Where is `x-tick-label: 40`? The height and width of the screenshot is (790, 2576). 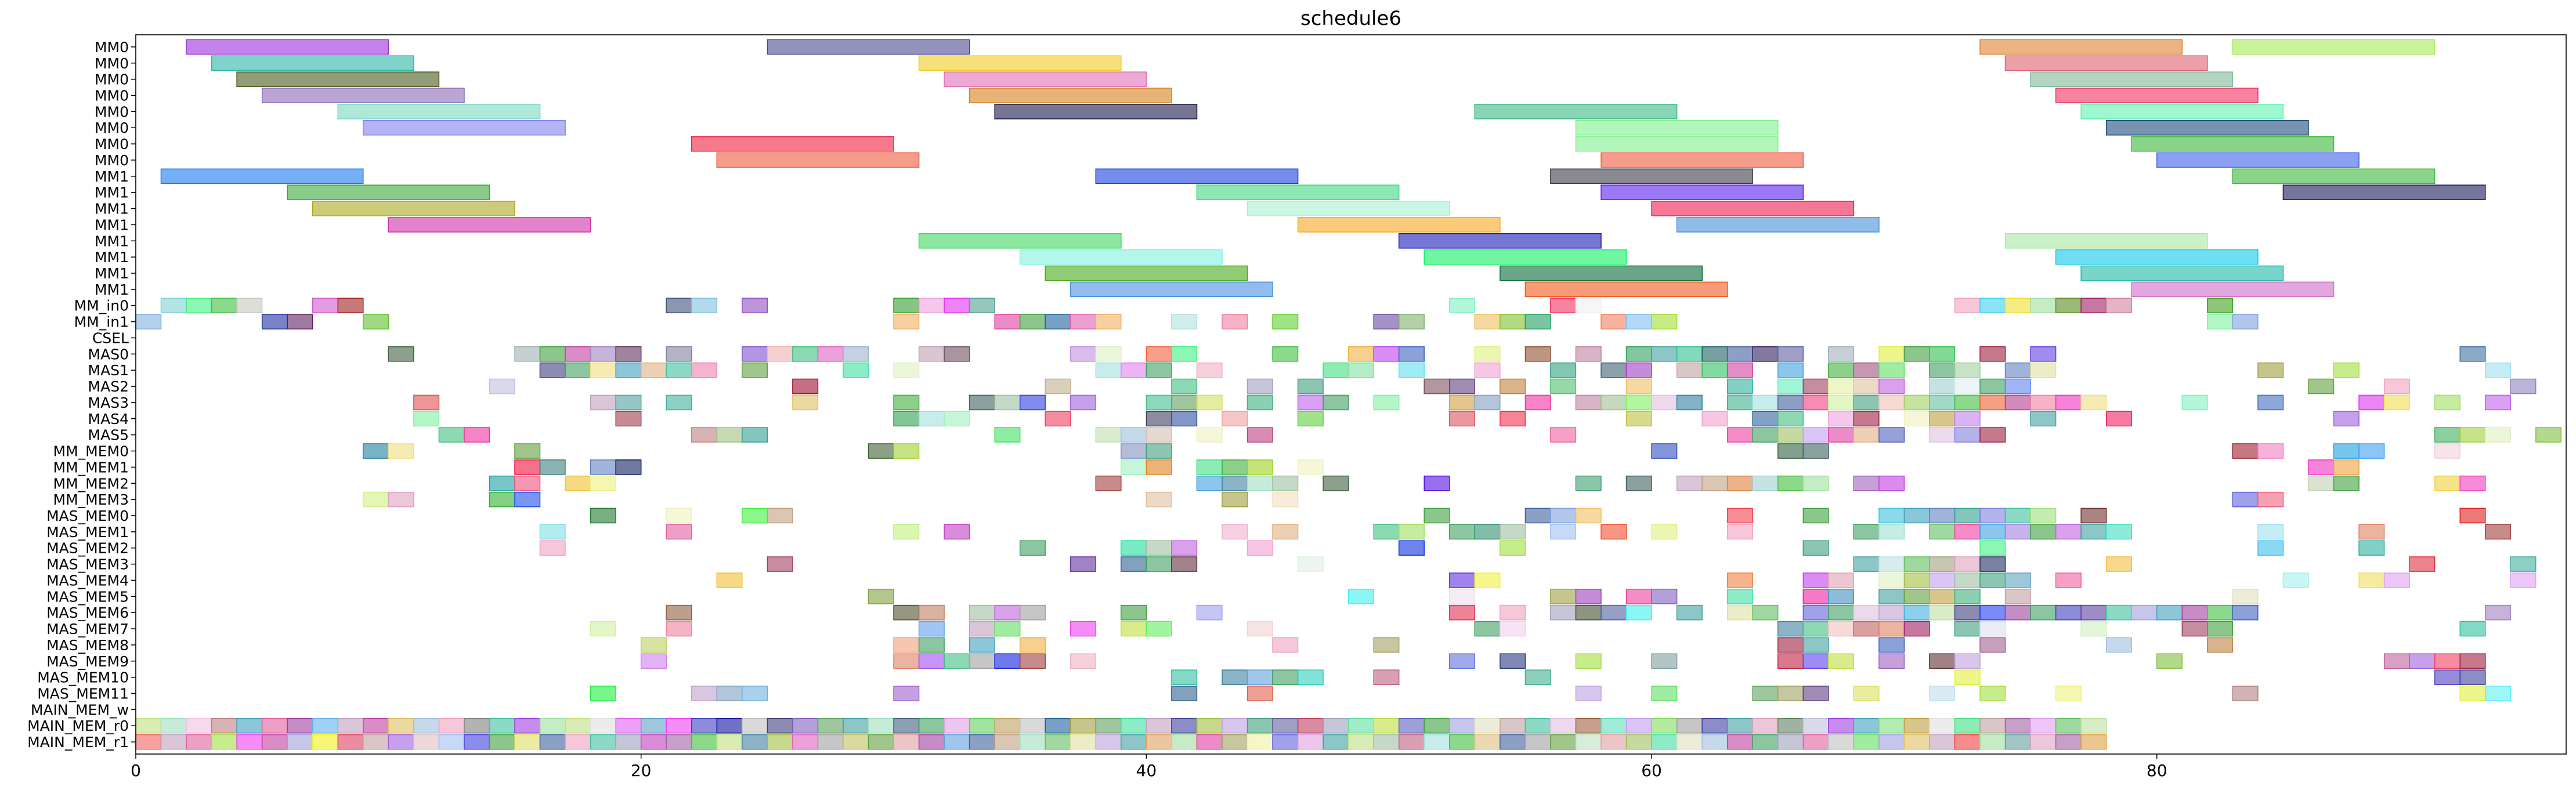 x-tick-label: 40 is located at coordinates (1146, 770).